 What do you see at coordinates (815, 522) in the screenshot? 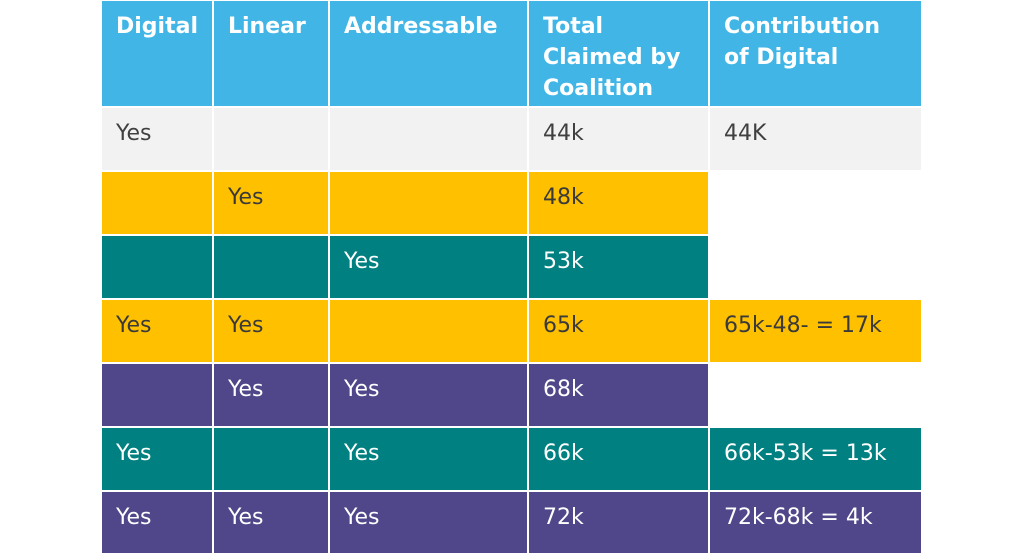
I see `table-cell: 72k-68k = 4k` at bounding box center [815, 522].